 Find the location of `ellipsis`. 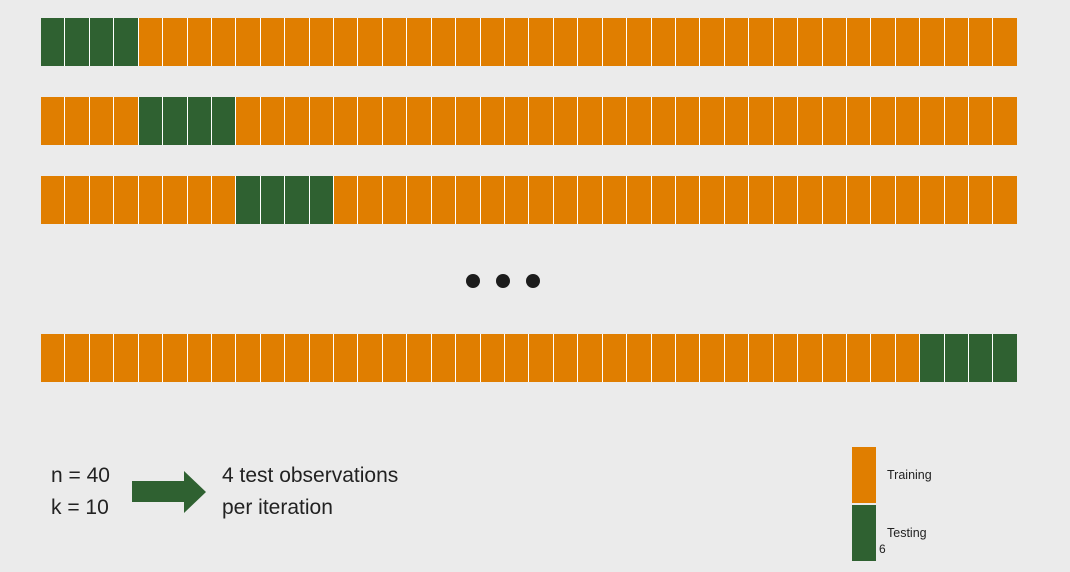

ellipsis is located at coordinates (503, 281).